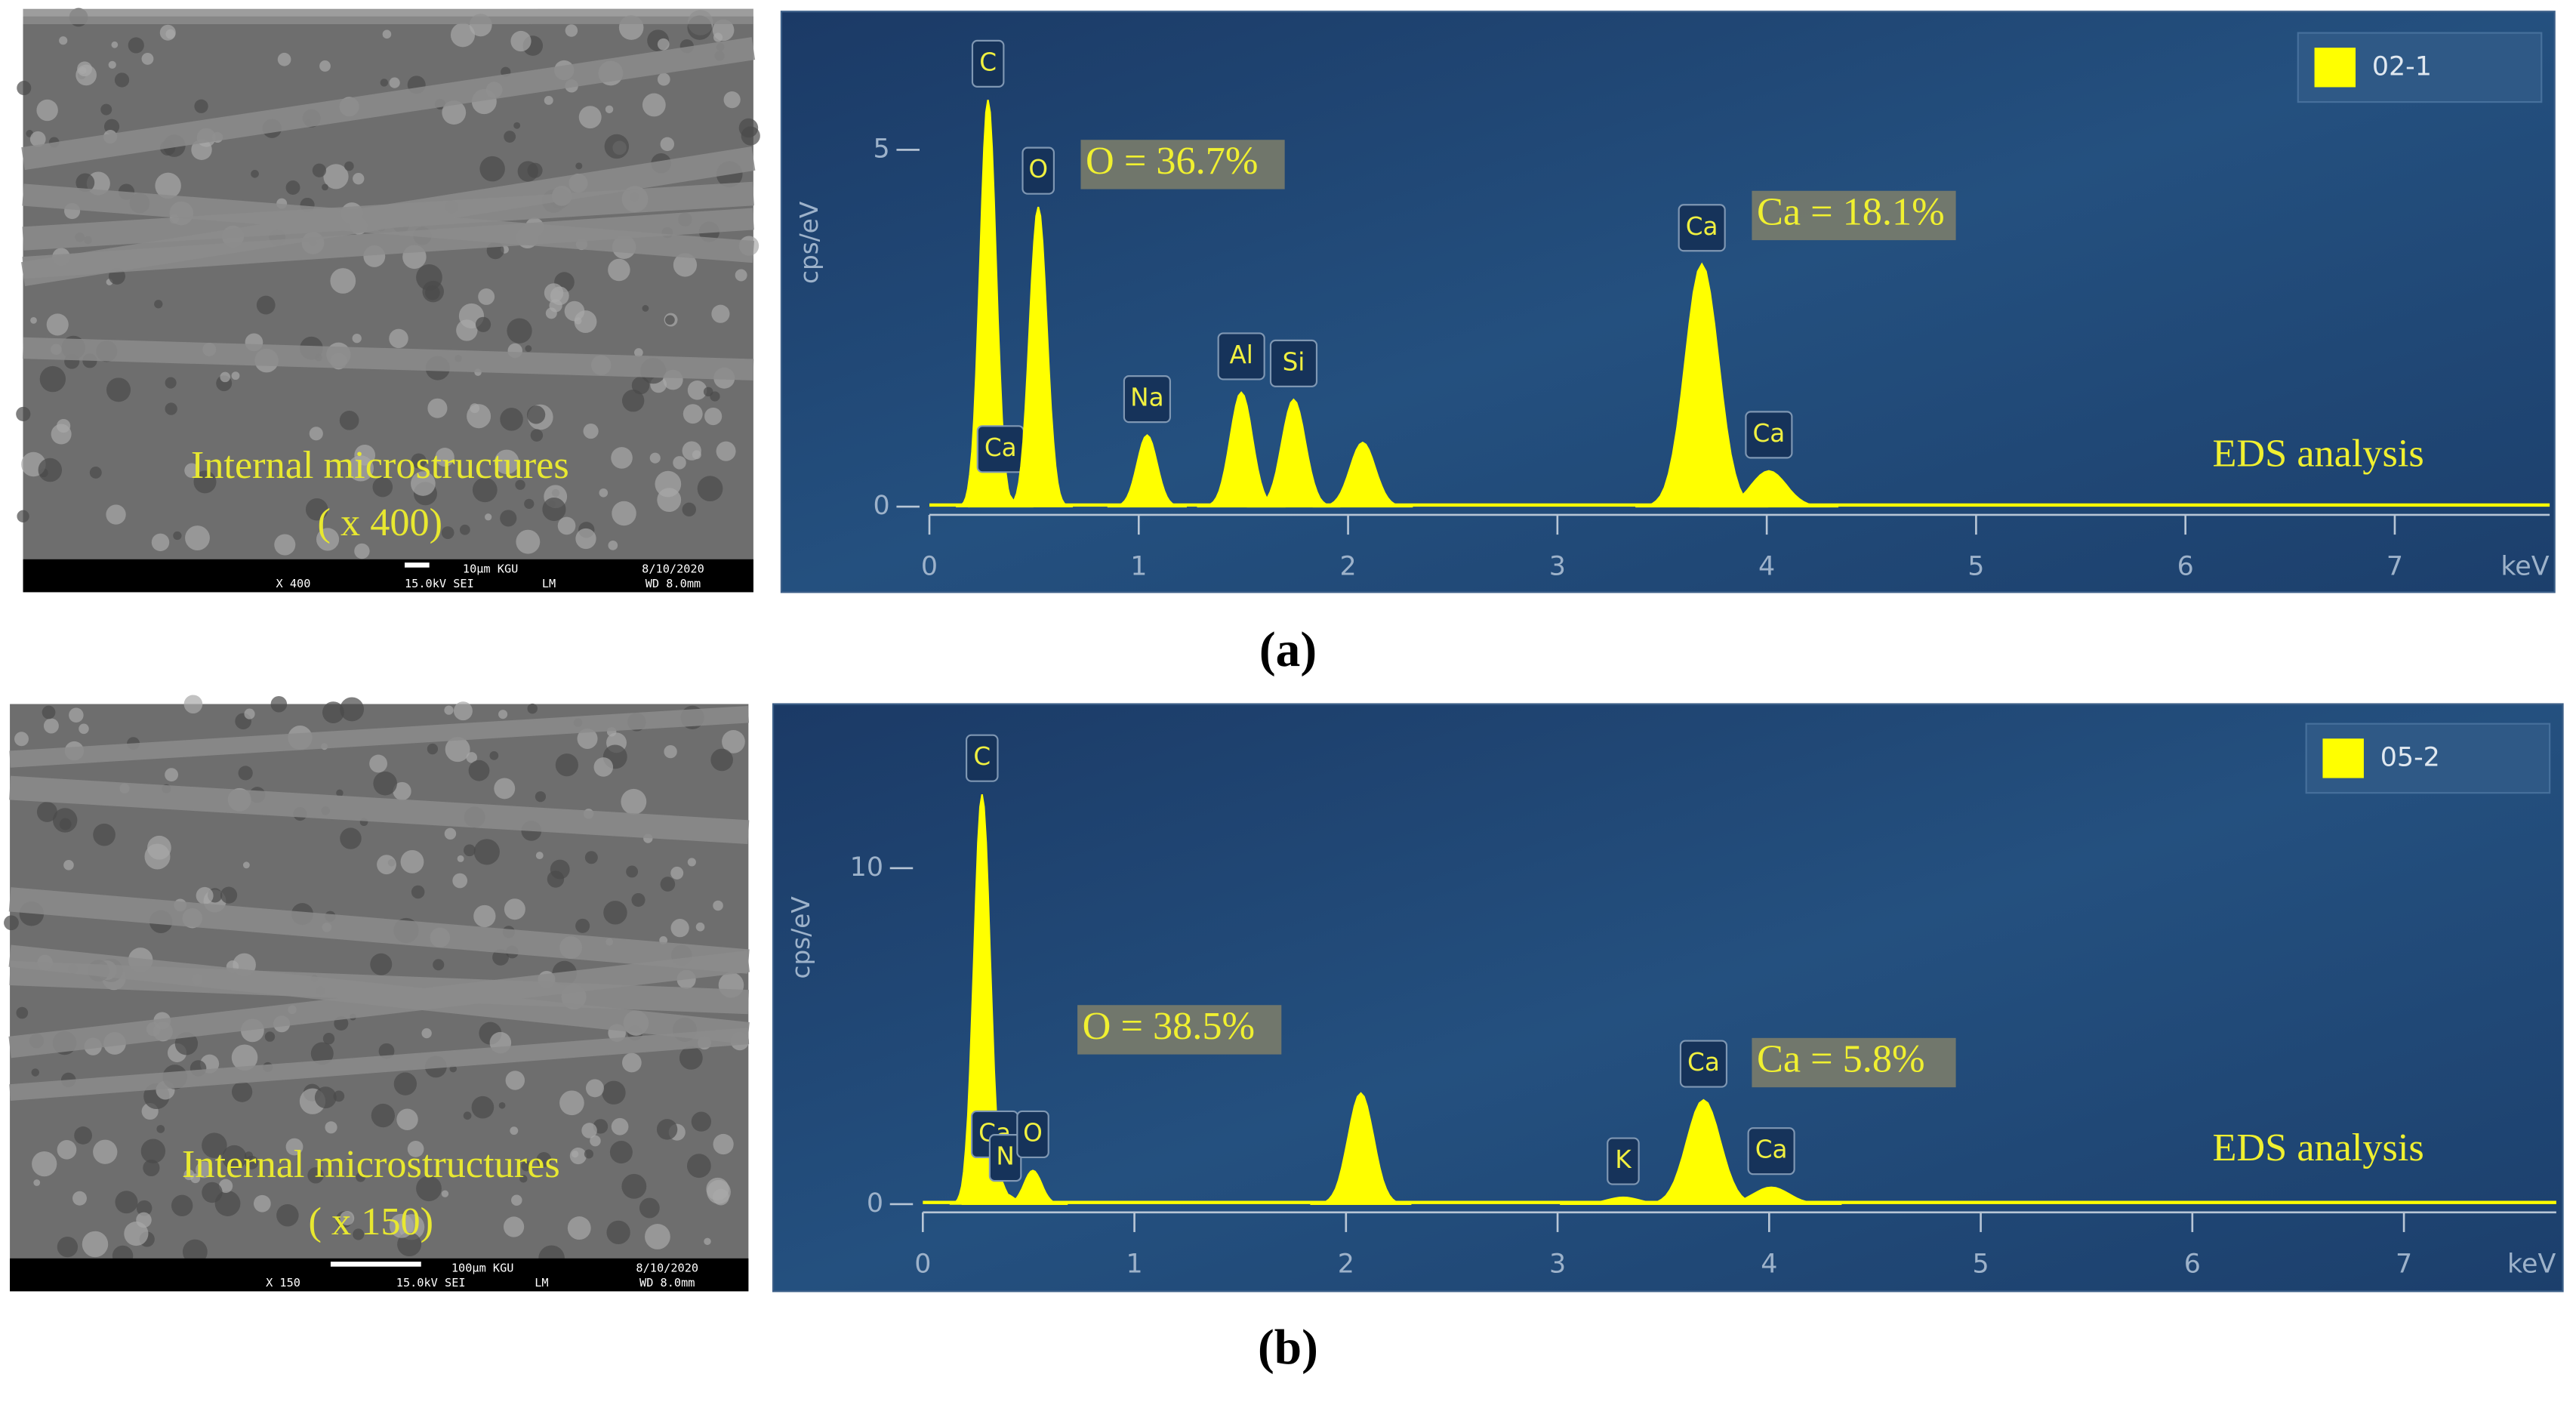 The image size is (2576, 1402). I want to click on peak-label: Na, so click(1146, 398).